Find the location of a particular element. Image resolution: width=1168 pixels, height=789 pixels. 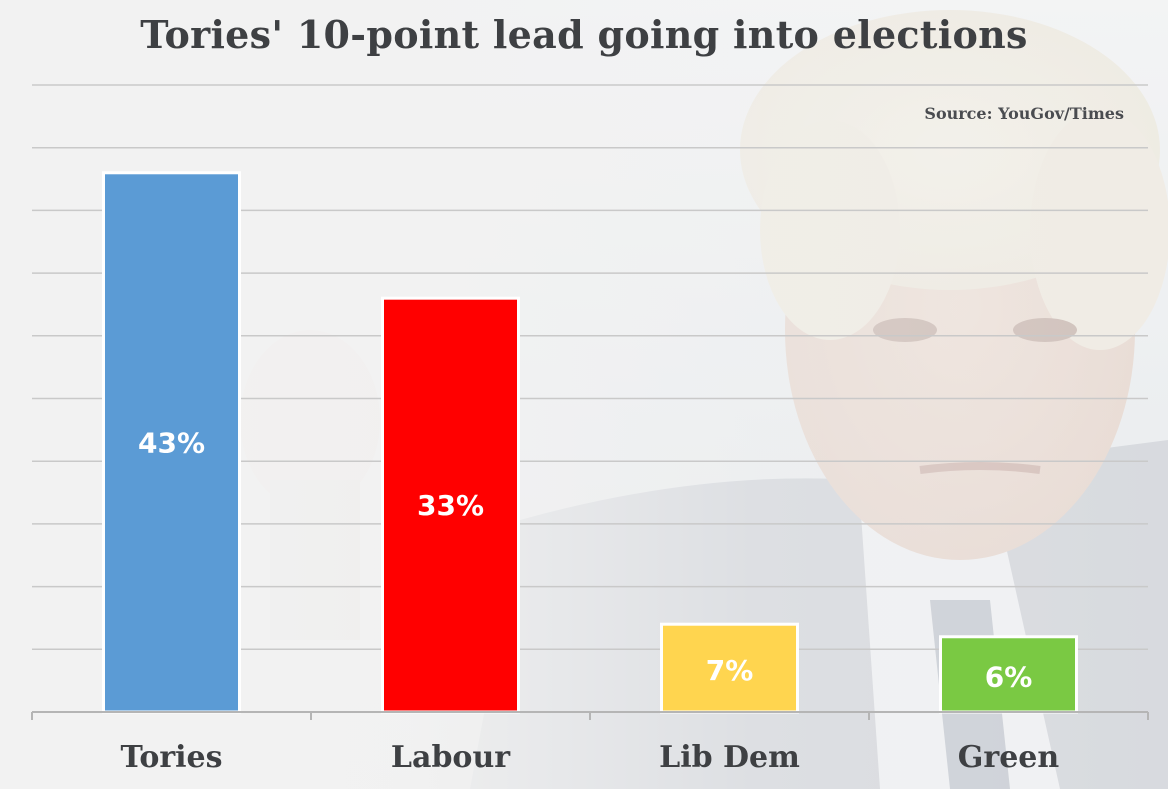

bar-tories is located at coordinates (171, 442).